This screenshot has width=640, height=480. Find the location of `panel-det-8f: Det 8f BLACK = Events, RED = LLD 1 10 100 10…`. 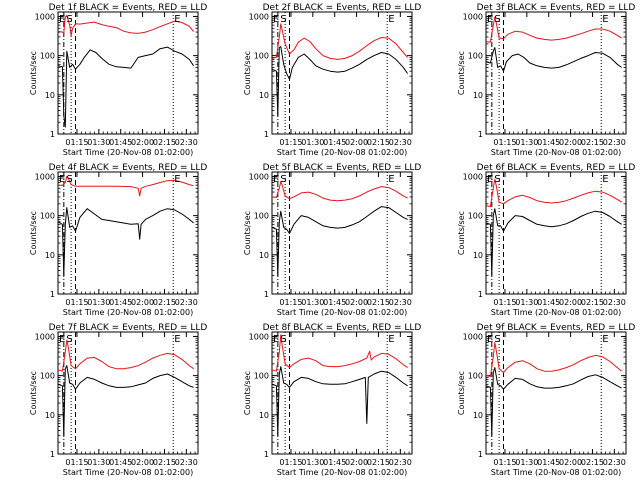

panel-det-8f: Det 8f BLACK = Events, RED = LLD 1 10 100 10… is located at coordinates (332, 400).